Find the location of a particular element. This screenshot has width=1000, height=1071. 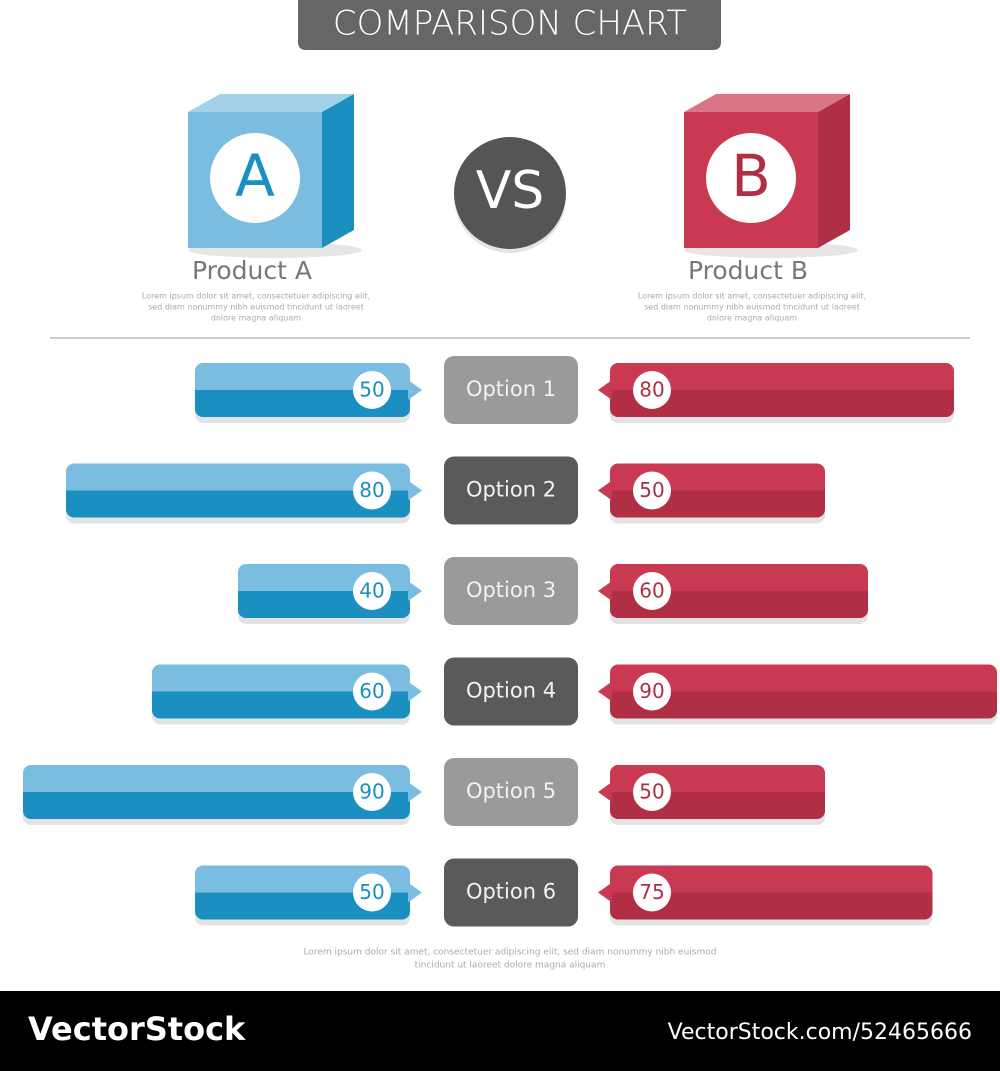

product-letter: A is located at coordinates (255, 176).